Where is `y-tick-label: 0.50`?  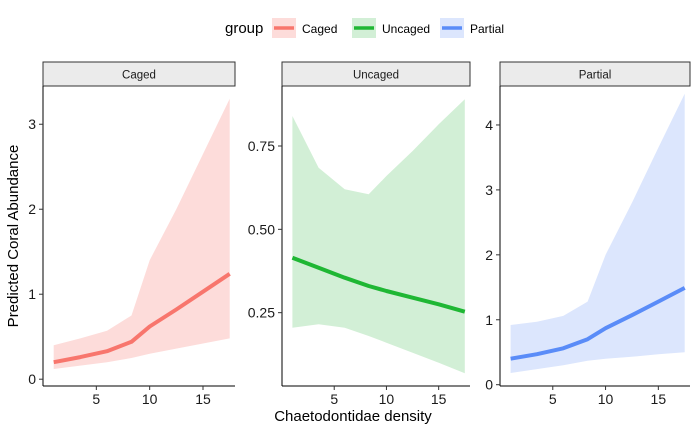
y-tick-label: 0.50 is located at coordinates (261, 229).